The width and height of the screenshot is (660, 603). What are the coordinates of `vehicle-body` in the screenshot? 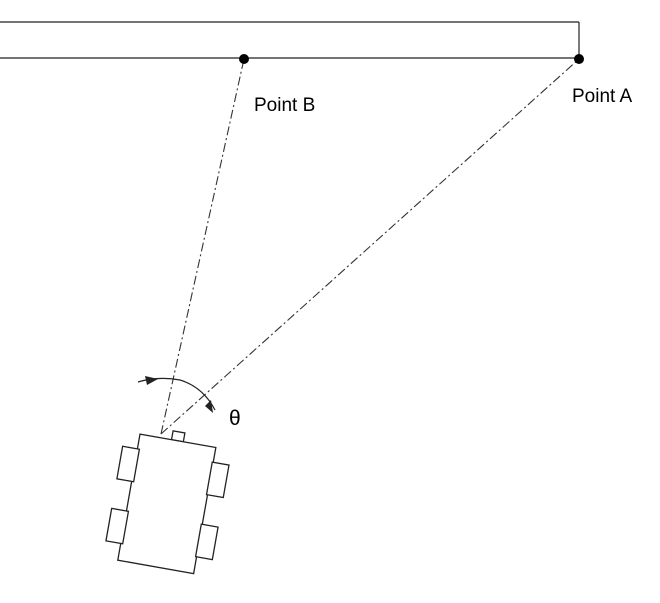 It's located at (167, 504).